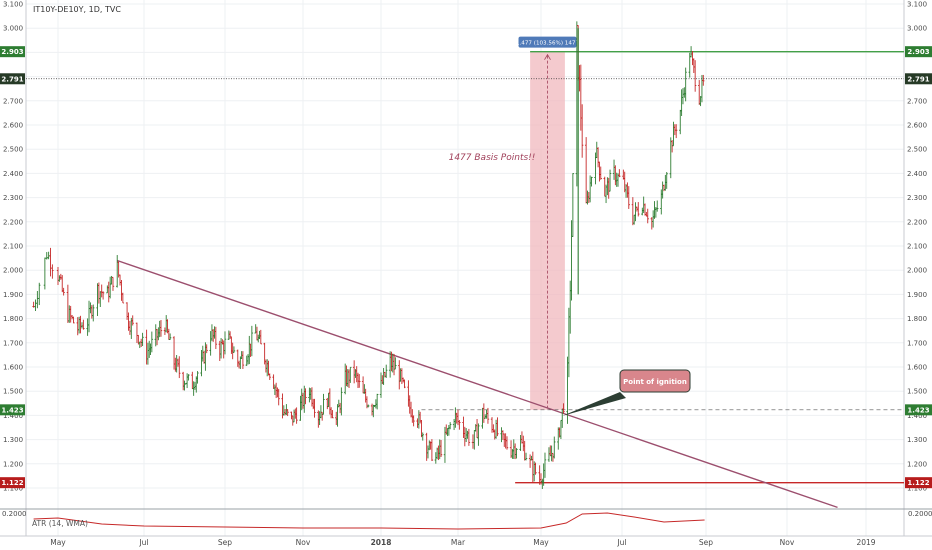 The width and height of the screenshot is (932, 550). I want to click on price-badge-right-text: 1.423, so click(918, 410).